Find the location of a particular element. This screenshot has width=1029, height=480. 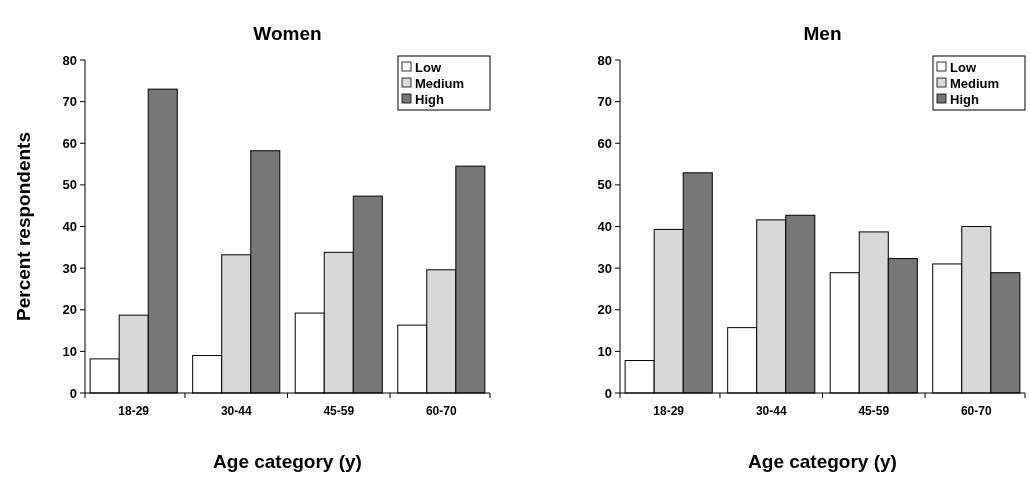

y-axis-title: Percent respondents is located at coordinates (23, 226).